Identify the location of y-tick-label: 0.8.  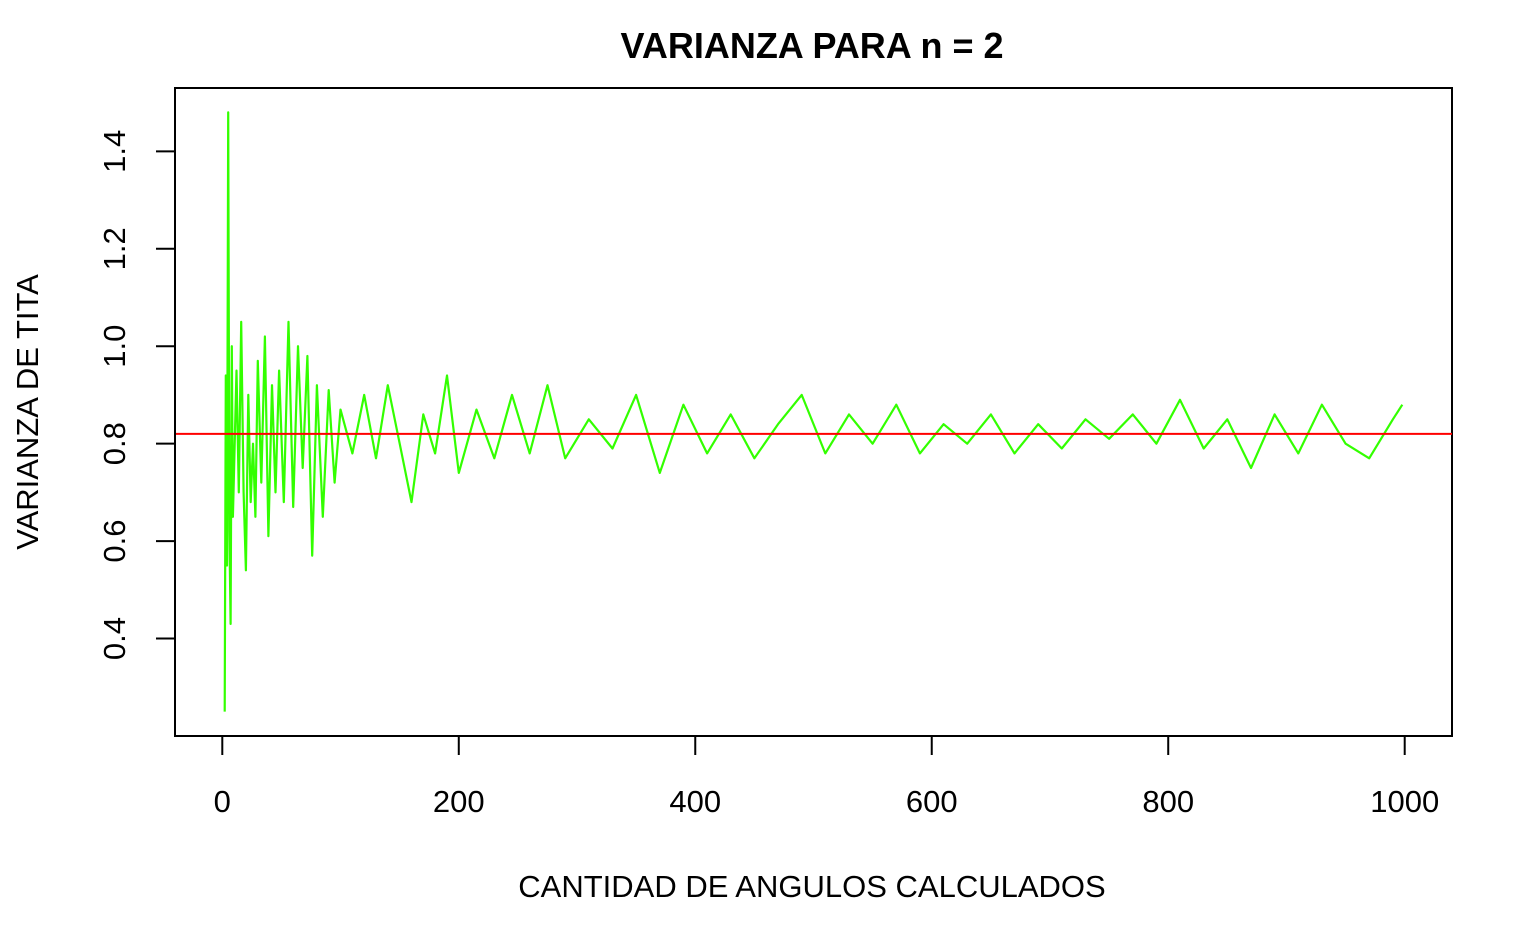
(114, 443).